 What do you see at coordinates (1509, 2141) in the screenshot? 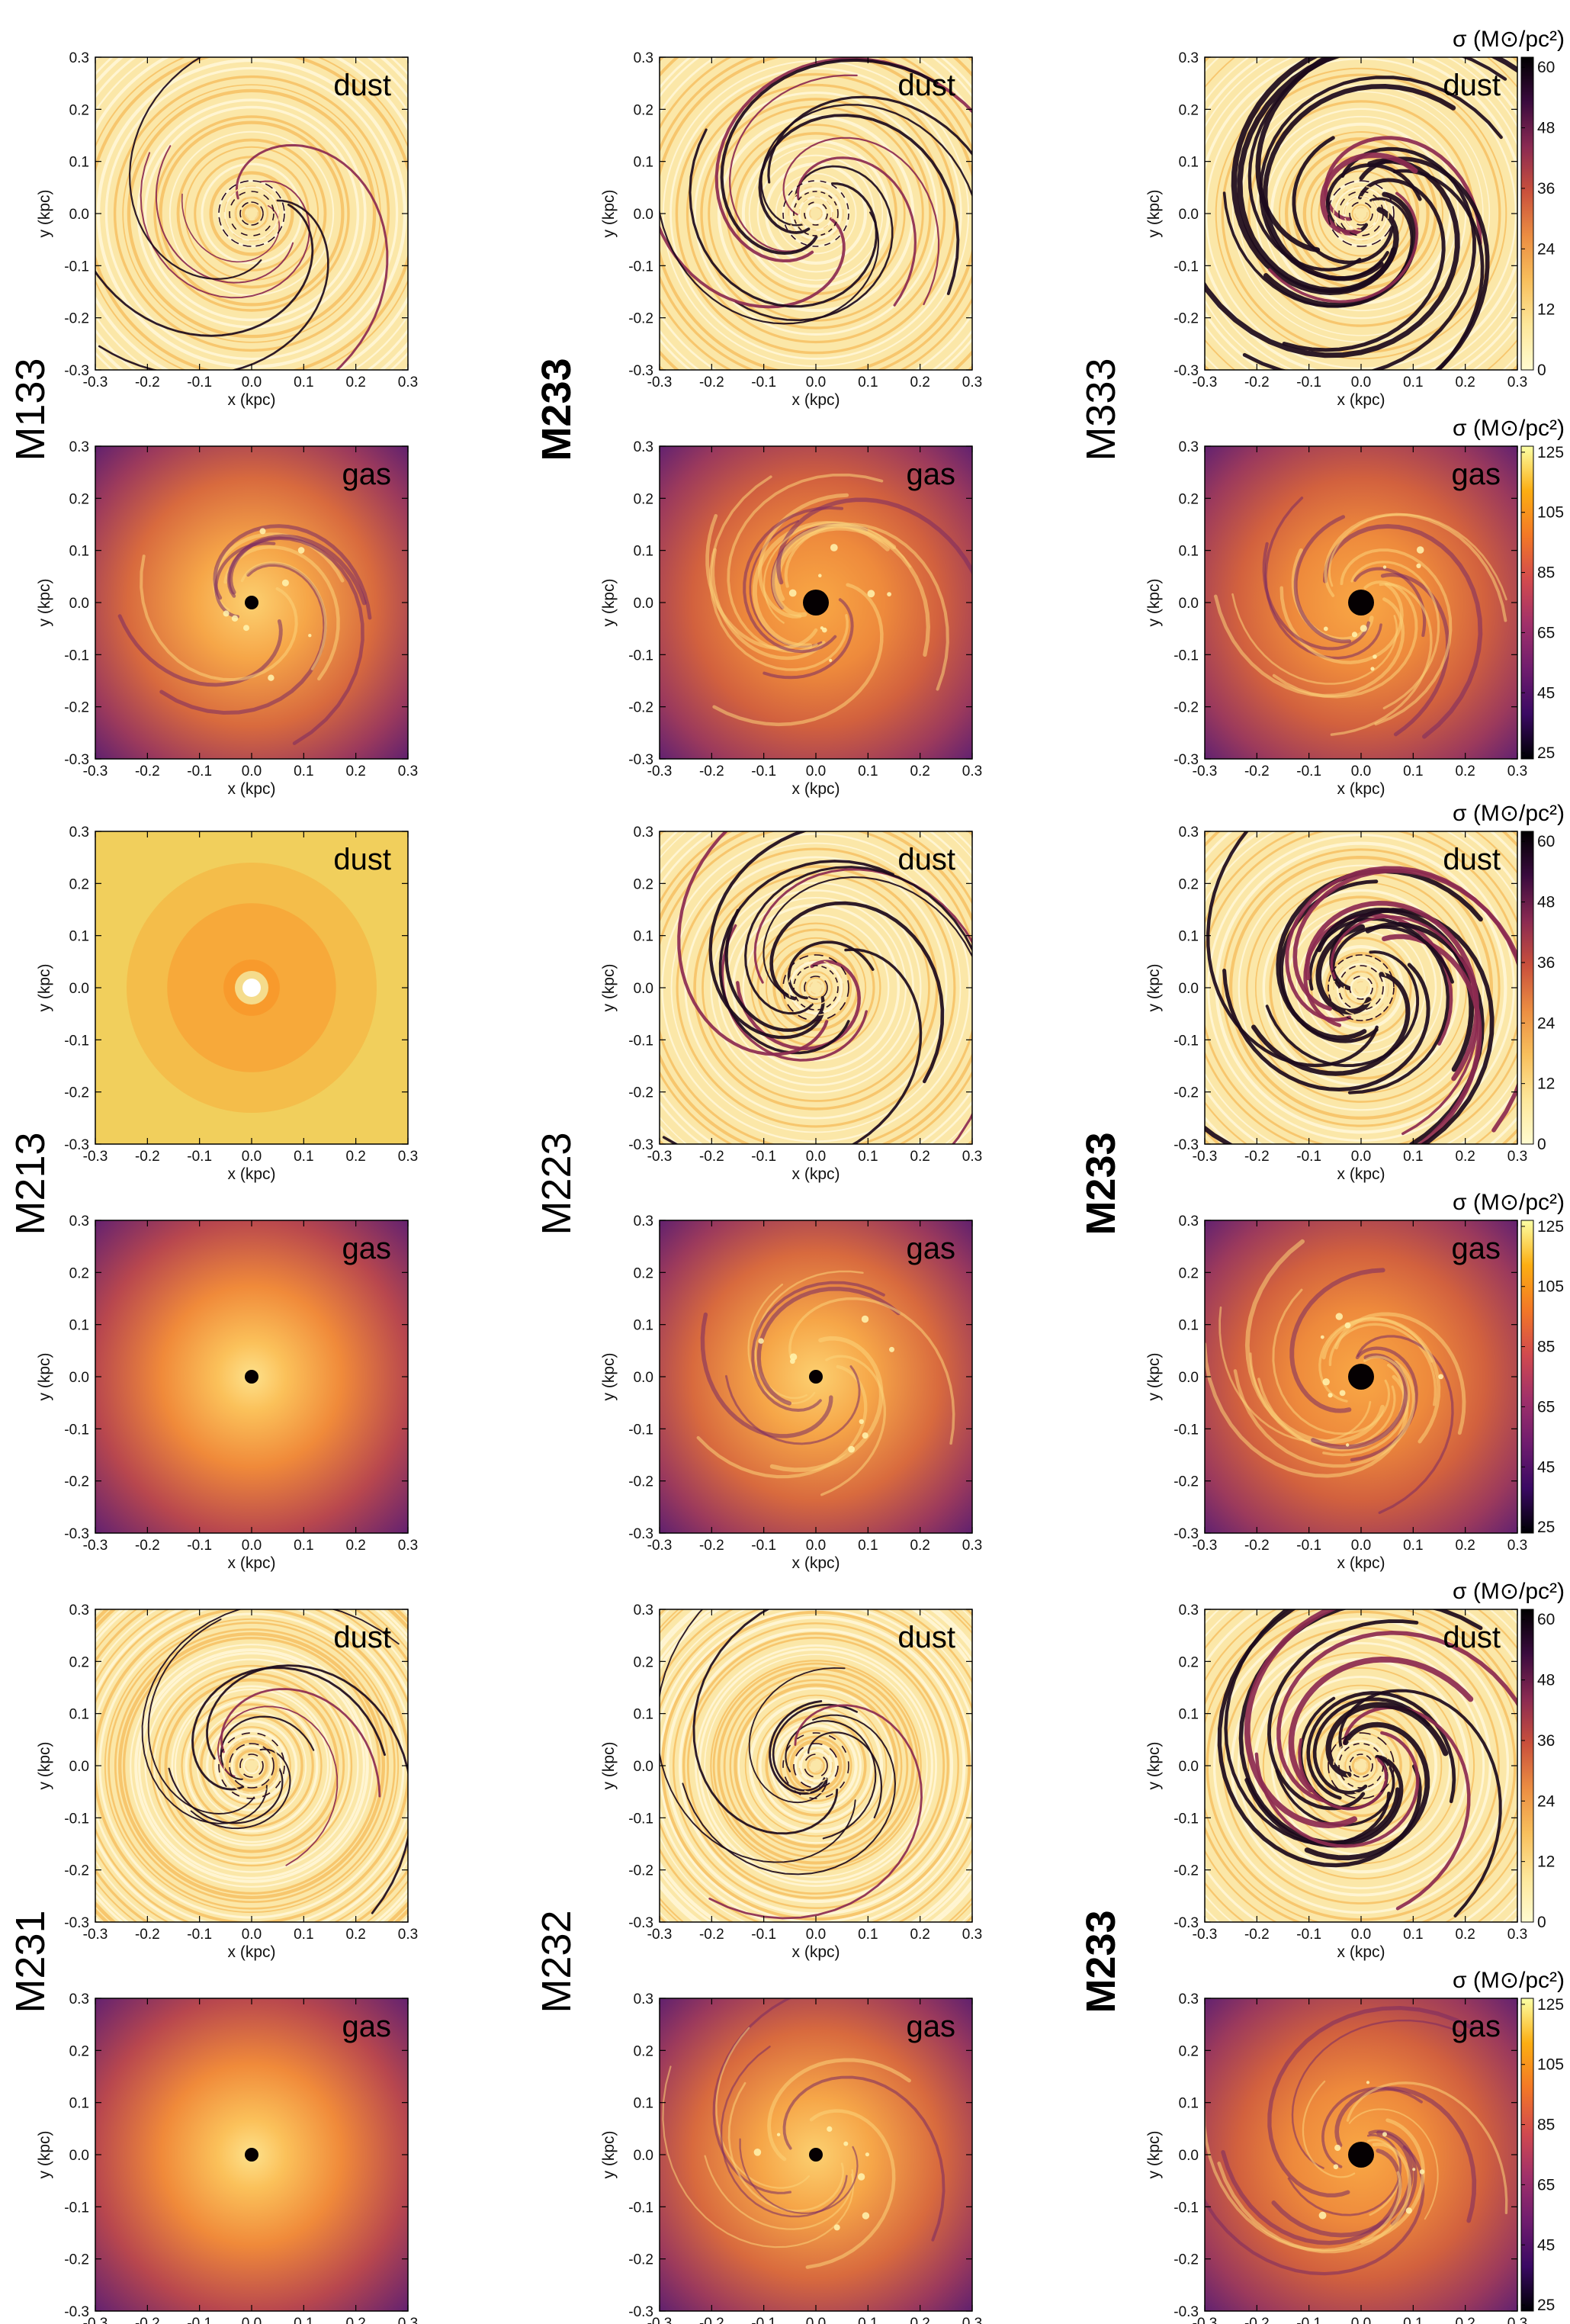
I see `colorbar-gas: 25 45 65 85 105 125 σ (M⊙/pc²)` at bounding box center [1509, 2141].